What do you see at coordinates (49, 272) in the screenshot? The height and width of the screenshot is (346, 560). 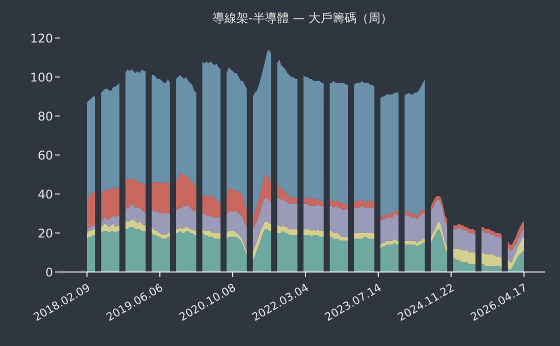 I see `y-tick-label: 0` at bounding box center [49, 272].